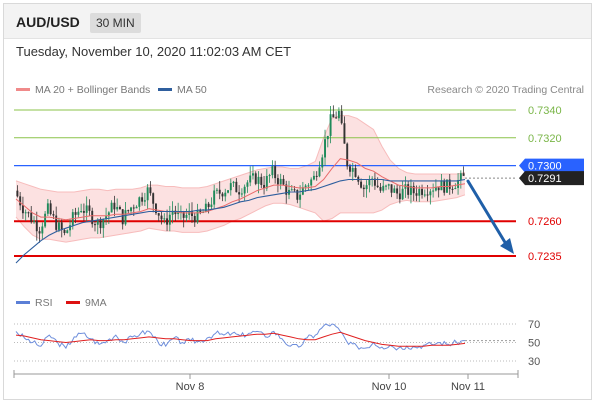 The image size is (597, 405). I want to click on bollinger-lower-line, so click(240, 218).